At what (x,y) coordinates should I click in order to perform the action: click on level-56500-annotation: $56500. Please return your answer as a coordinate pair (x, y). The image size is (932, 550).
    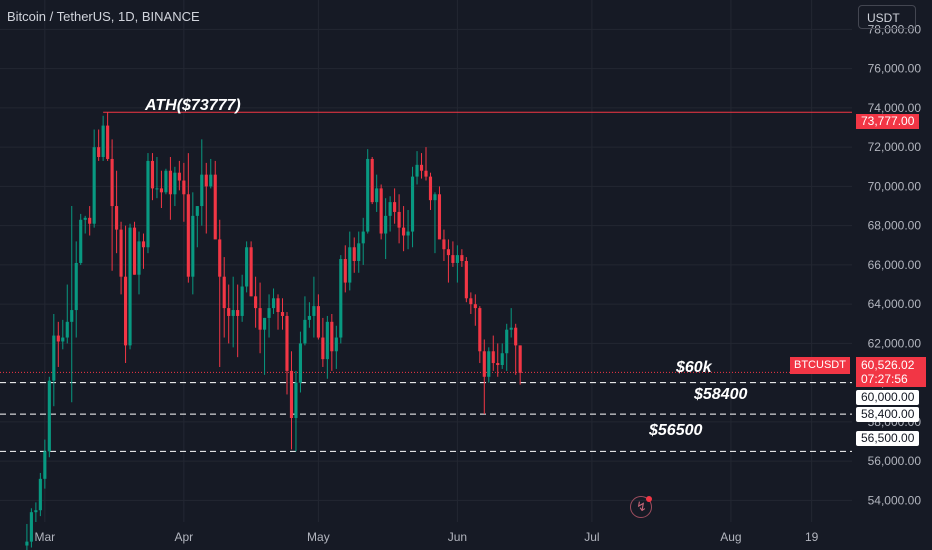
    Looking at the image, I should click on (676, 430).